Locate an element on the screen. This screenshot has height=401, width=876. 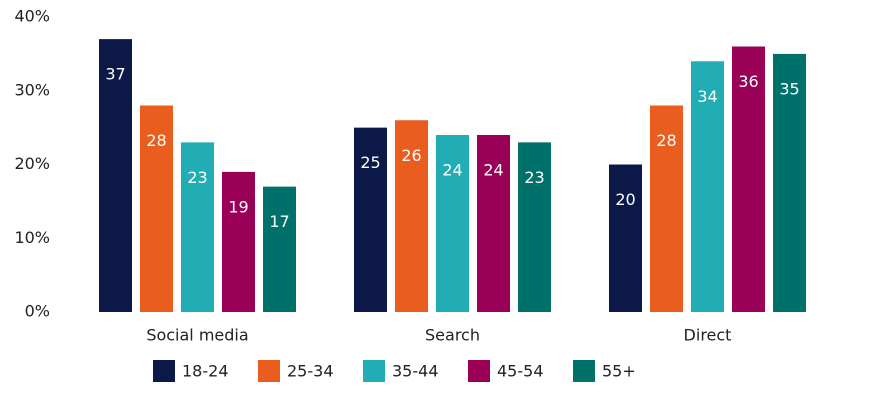
x-tick-label: Direct is located at coordinates (708, 335).